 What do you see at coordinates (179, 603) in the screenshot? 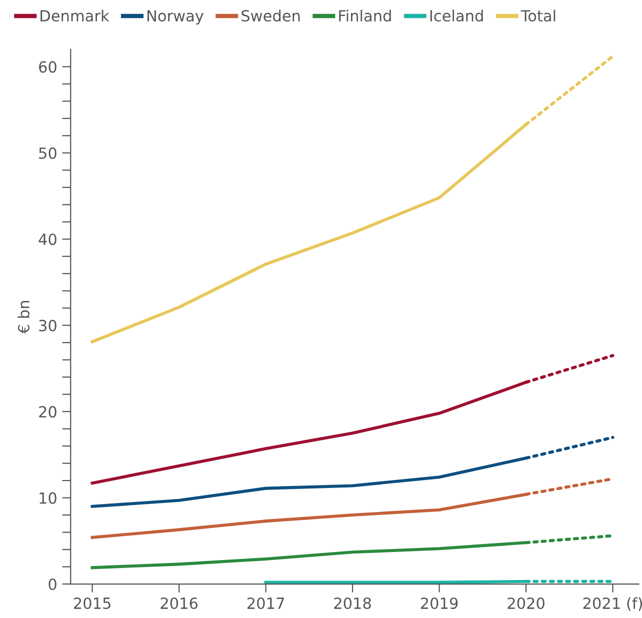
I see `x-tick-label: 2016` at bounding box center [179, 603].